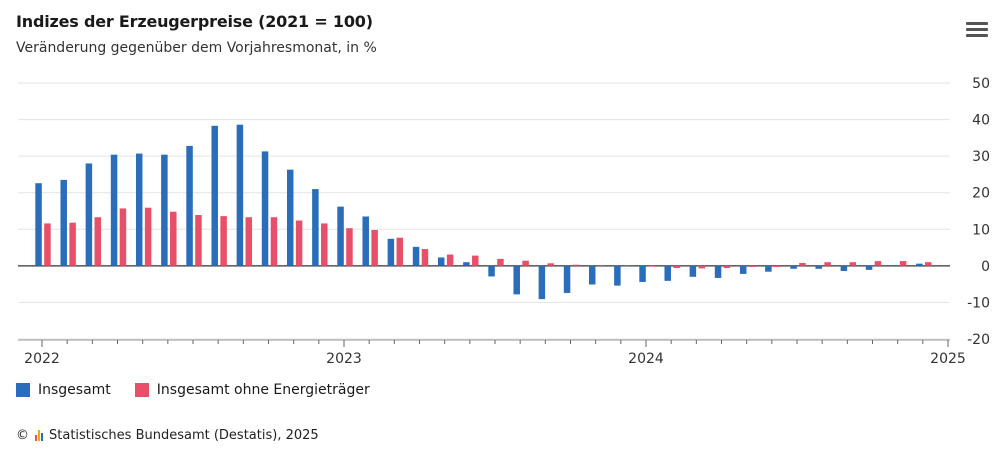 The image size is (1000, 450). Describe the element at coordinates (981, 194) in the screenshot. I see `y-tick-label: 20` at that location.